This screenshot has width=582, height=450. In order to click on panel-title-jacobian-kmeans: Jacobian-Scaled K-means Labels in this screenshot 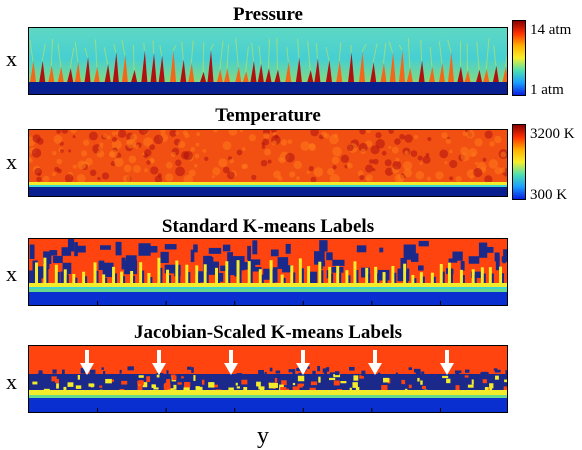, I will do `click(268, 332)`.